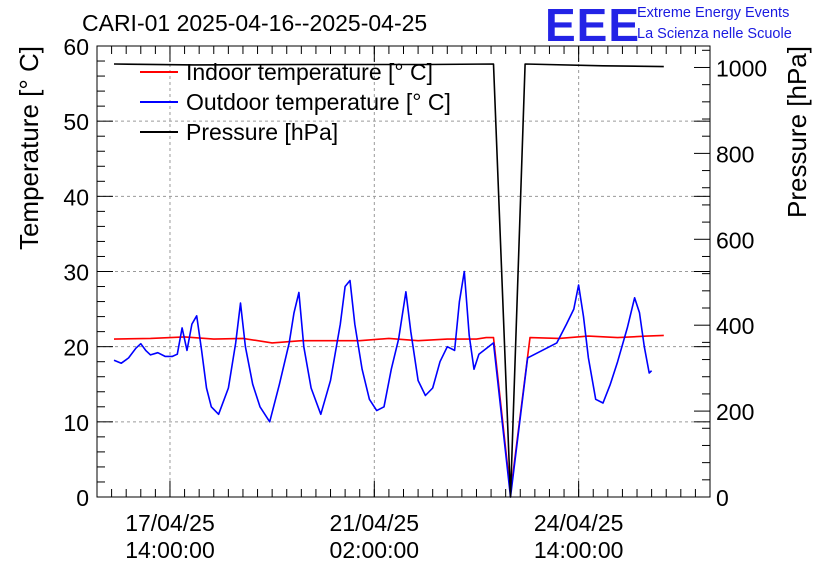 Image resolution: width=836 pixels, height=572 pixels. I want to click on x-tick-label-date: 17/04/25, so click(170, 523).